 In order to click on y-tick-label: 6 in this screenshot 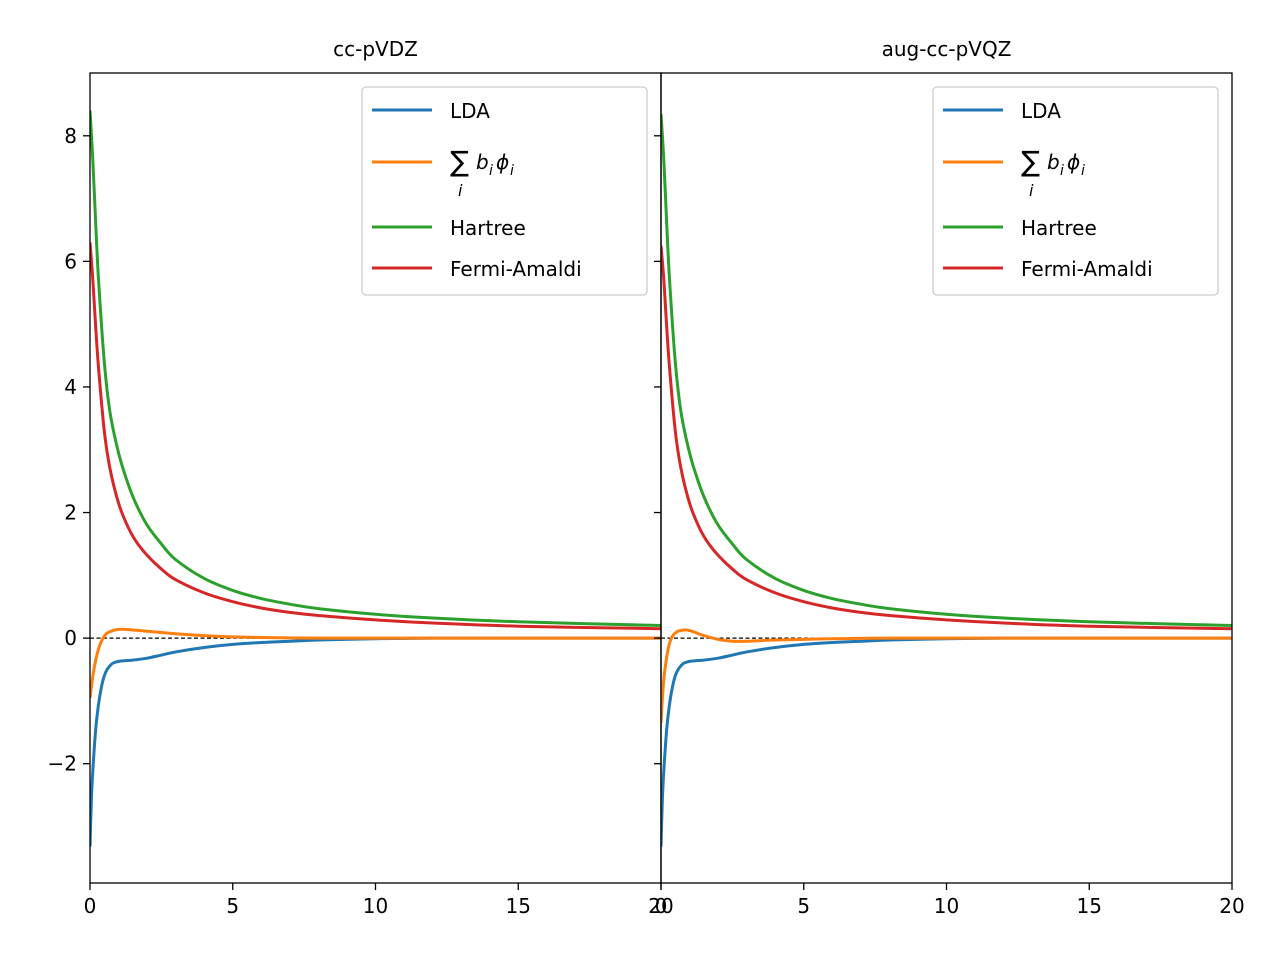, I will do `click(70, 261)`.